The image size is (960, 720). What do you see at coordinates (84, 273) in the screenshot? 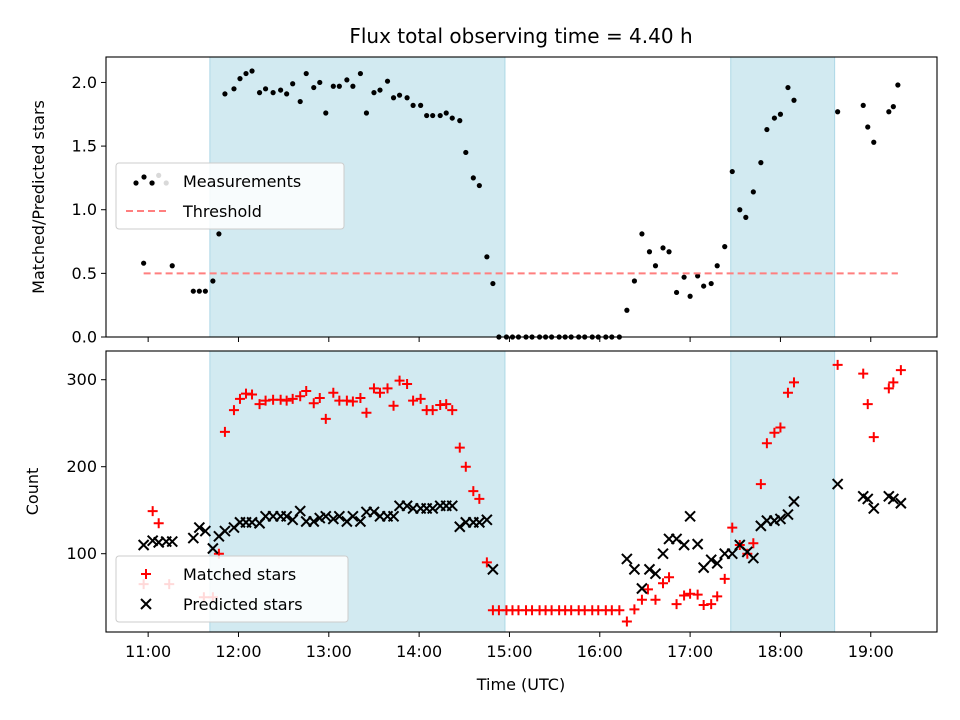
I see `y-tick-label: 0.5` at bounding box center [84, 273].